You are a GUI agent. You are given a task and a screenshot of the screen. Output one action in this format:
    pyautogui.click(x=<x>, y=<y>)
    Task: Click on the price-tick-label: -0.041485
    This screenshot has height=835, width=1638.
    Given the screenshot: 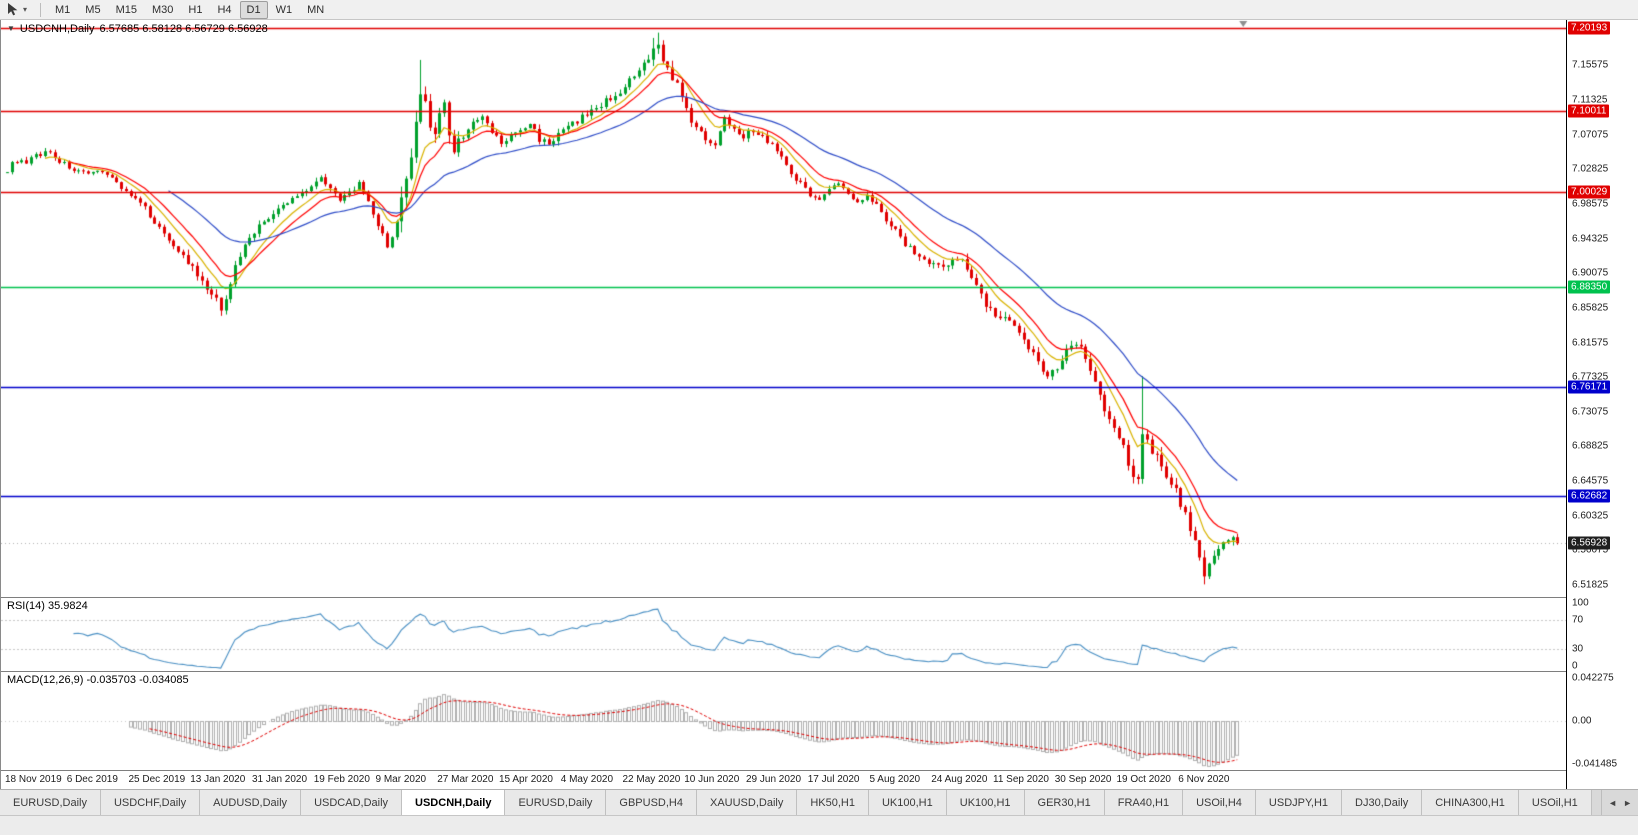 What is the action you would take?
    pyautogui.click(x=1595, y=764)
    